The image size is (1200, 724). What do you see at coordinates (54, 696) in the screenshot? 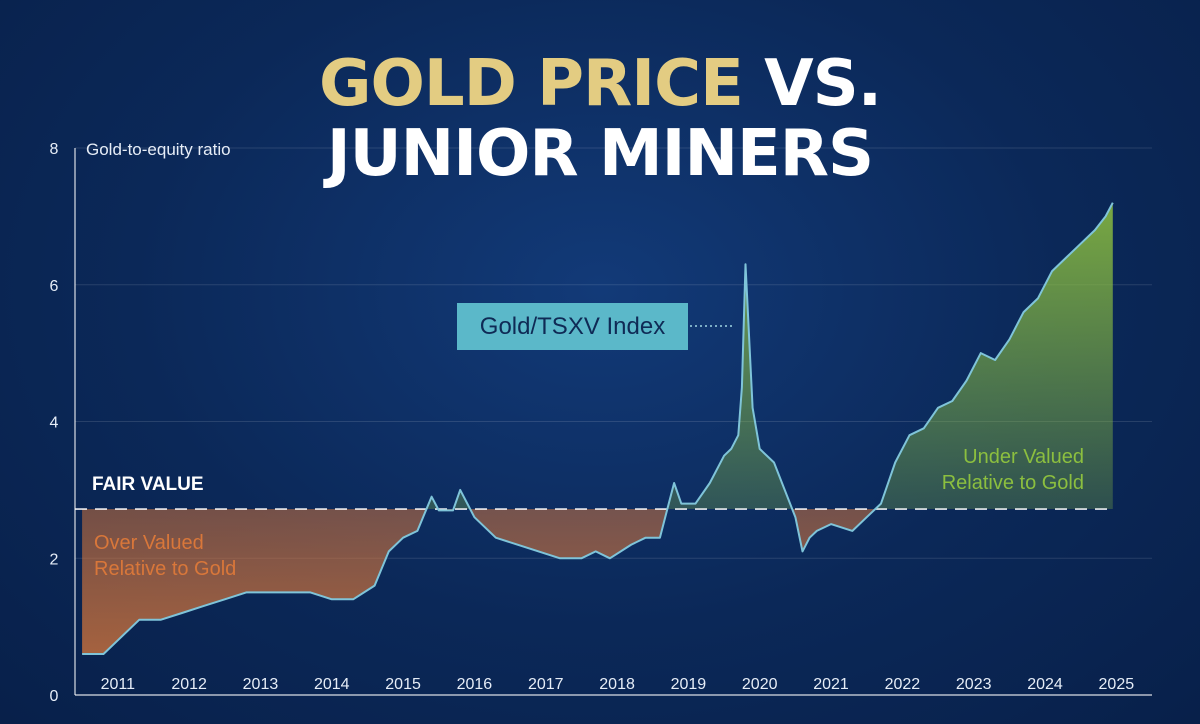
I see `y-tick-label: 0` at bounding box center [54, 696].